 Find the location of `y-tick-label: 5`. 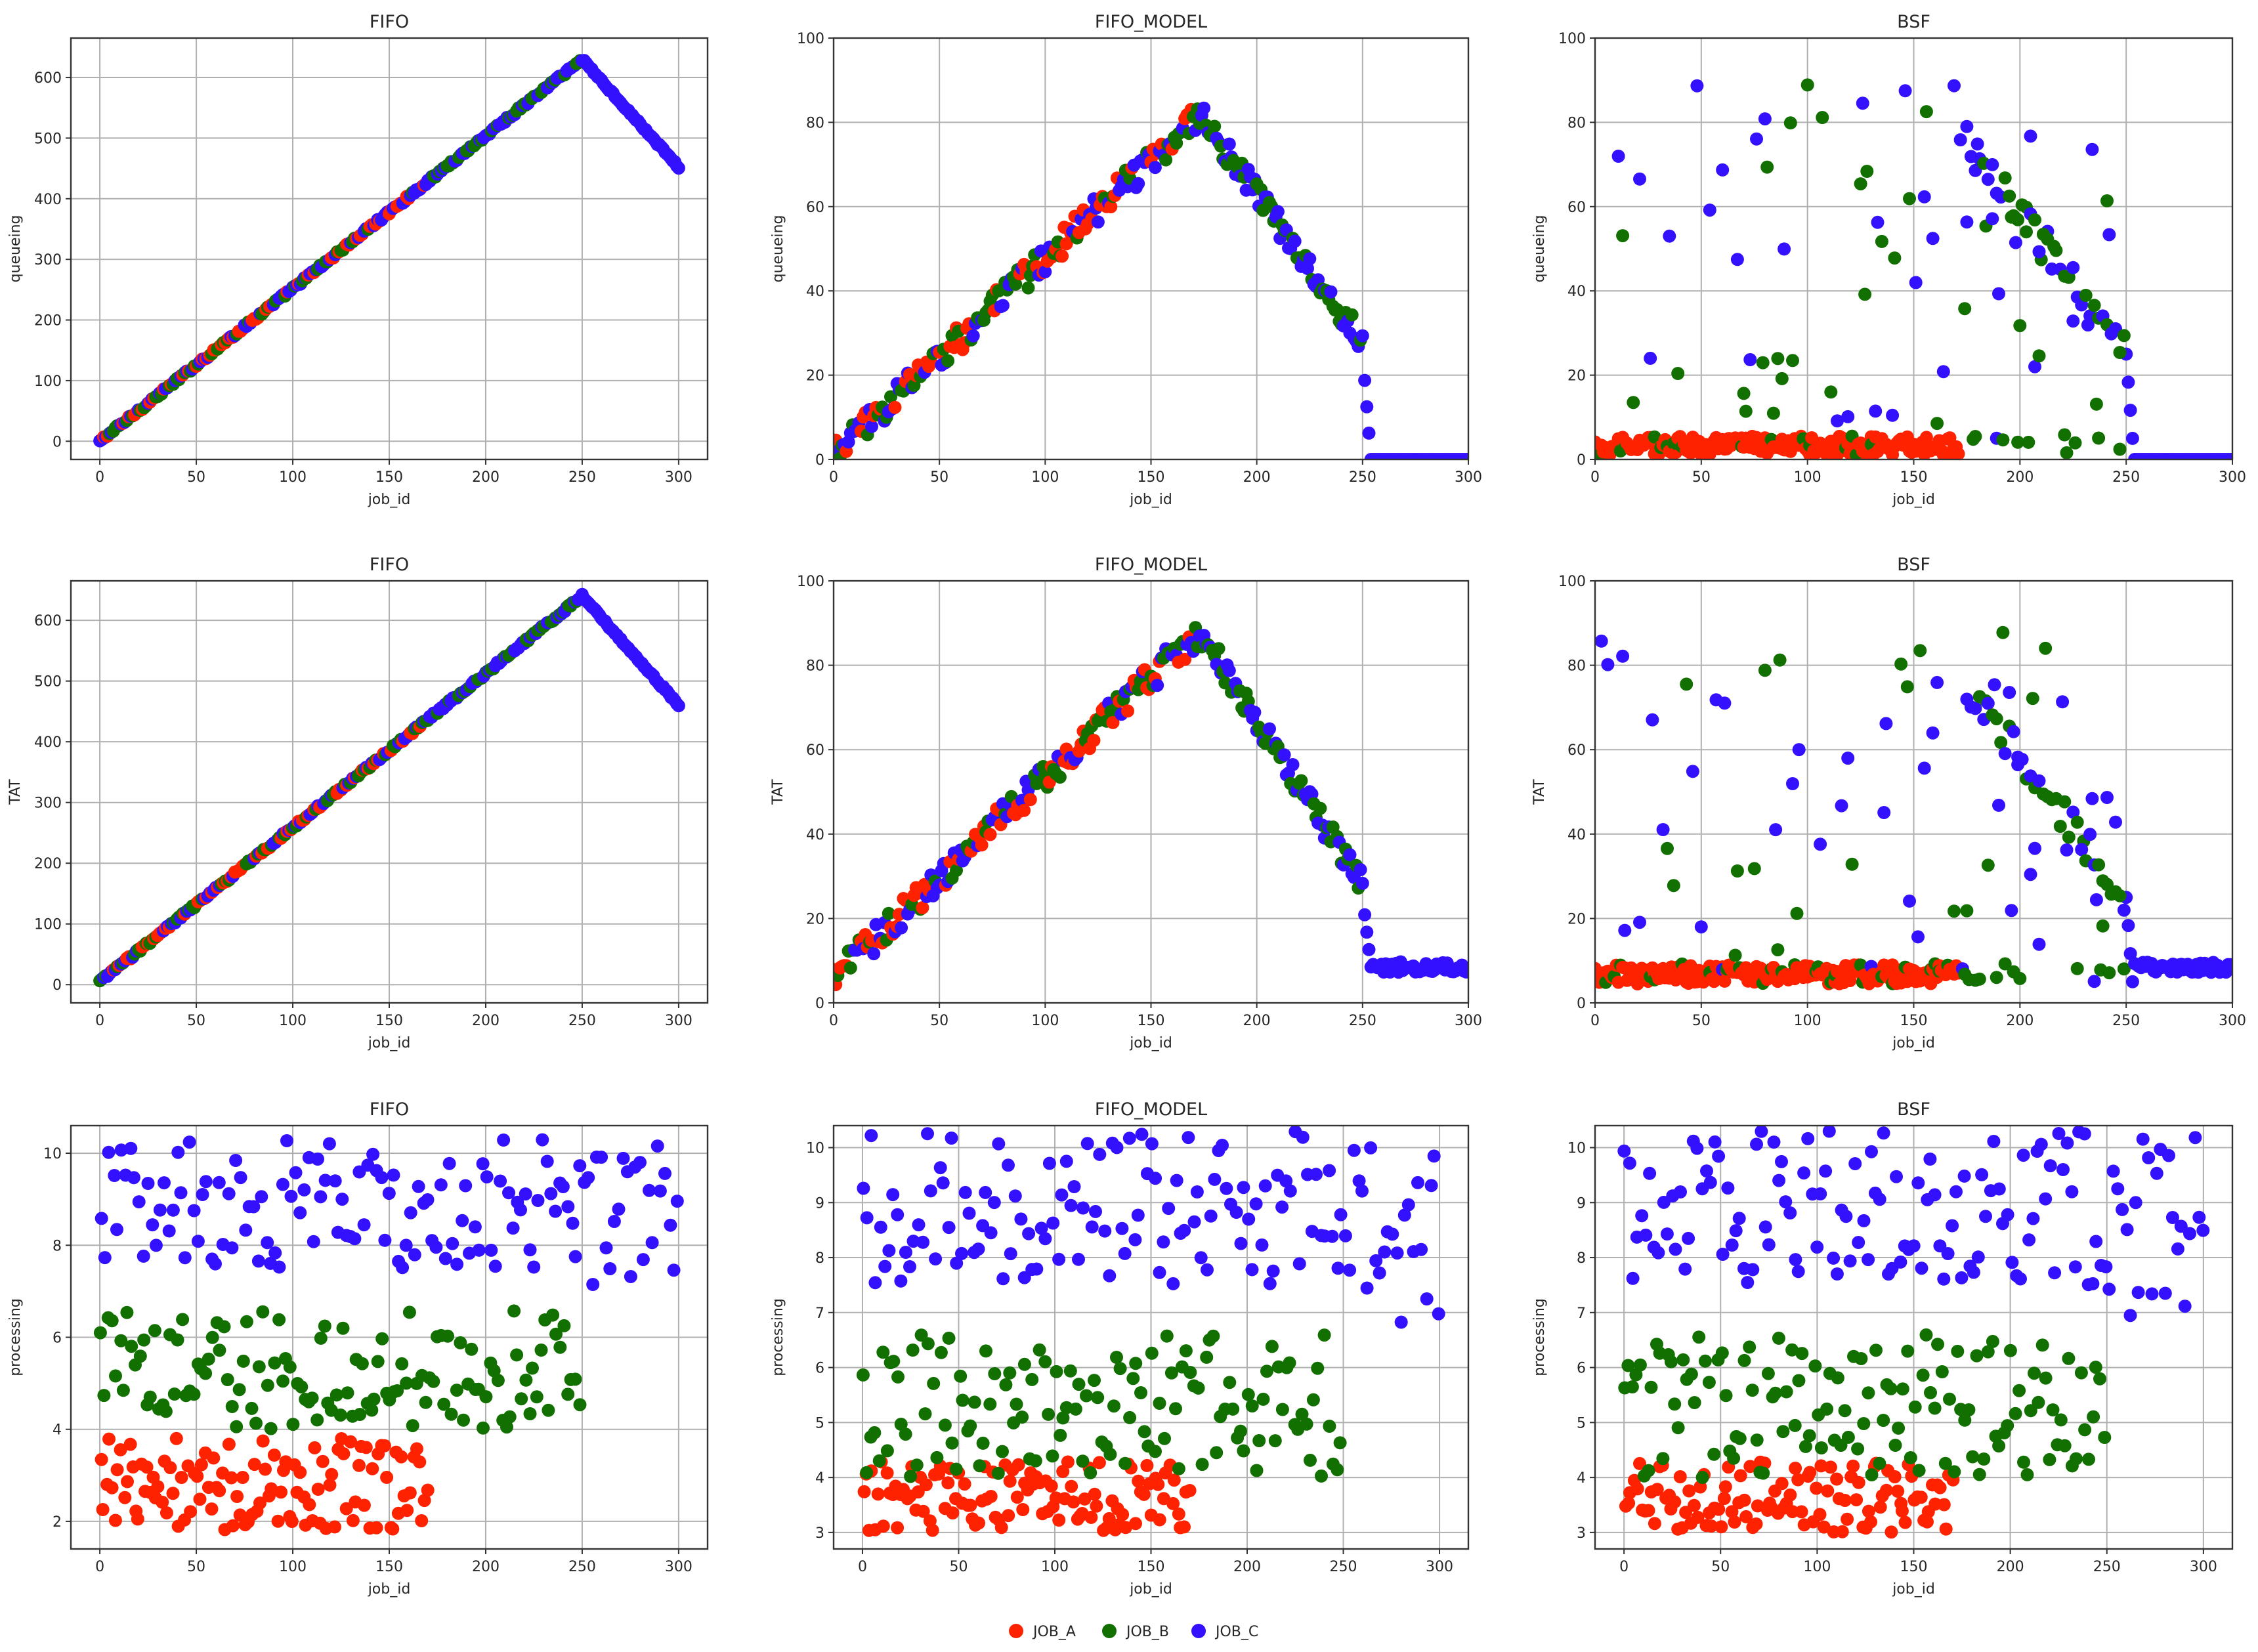

y-tick-label: 5 is located at coordinates (819, 1423).